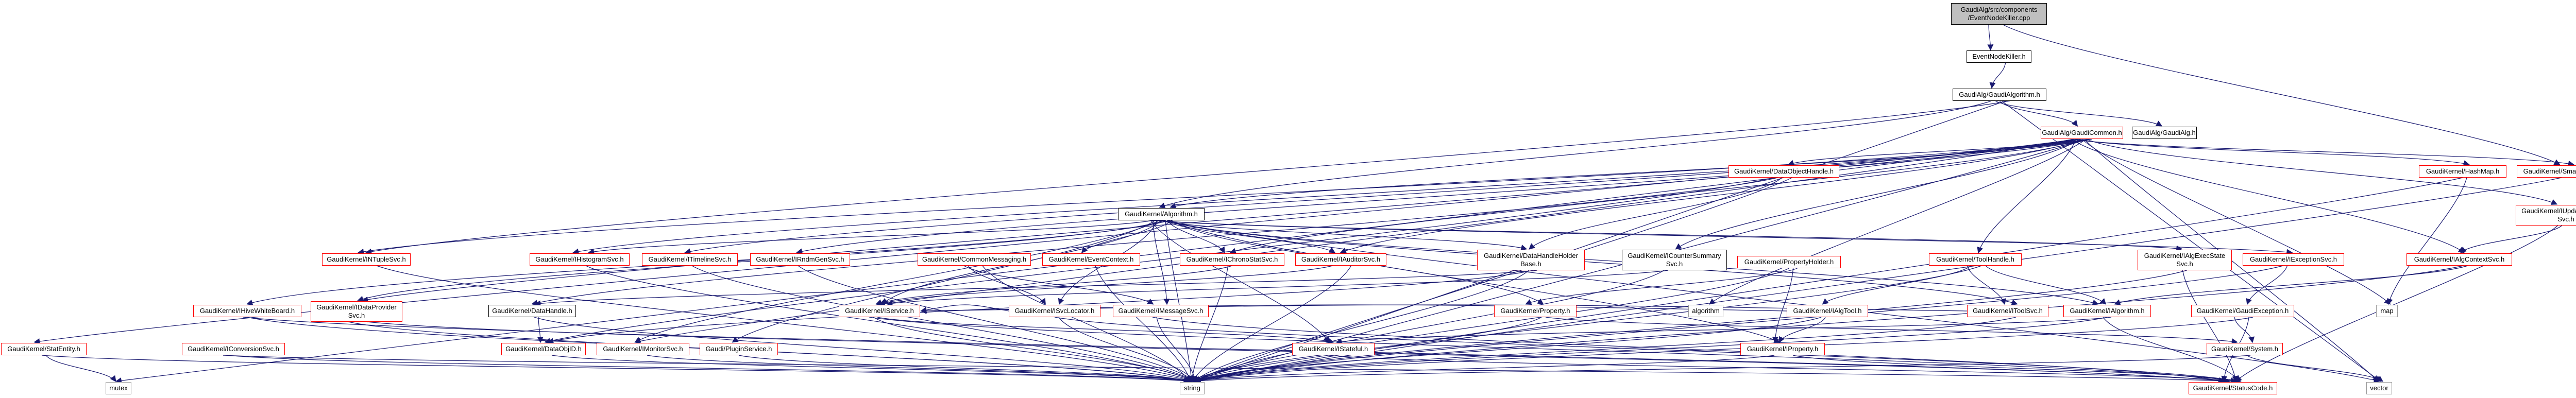 This screenshot has height=398, width=2576. Describe the element at coordinates (2293, 259) in the screenshot. I see `node-iexceptionsvc-h: GaudiKernel/IExceptionSvc.h` at that location.